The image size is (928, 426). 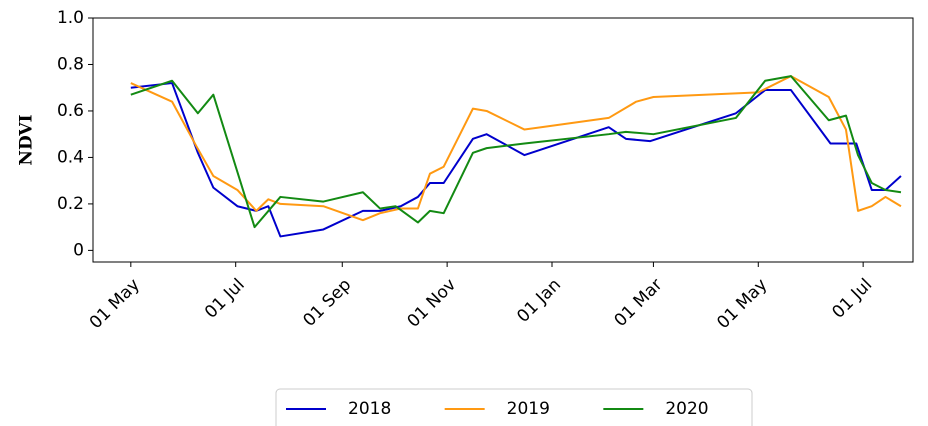 I want to click on x-tick-label: 01 Jan, so click(x=539, y=301).